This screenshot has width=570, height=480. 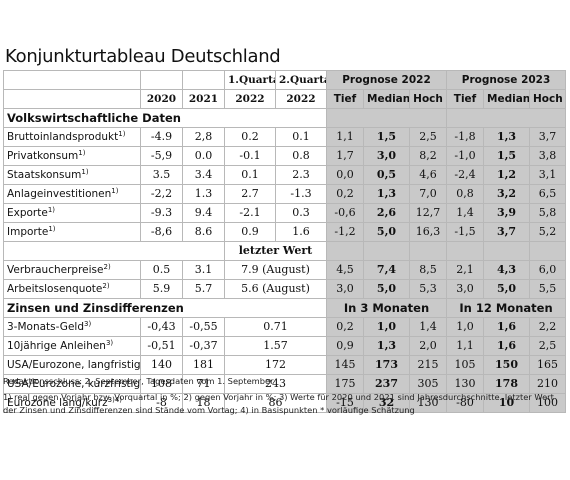 I want to click on year-header: 2021, so click(x=203, y=99).